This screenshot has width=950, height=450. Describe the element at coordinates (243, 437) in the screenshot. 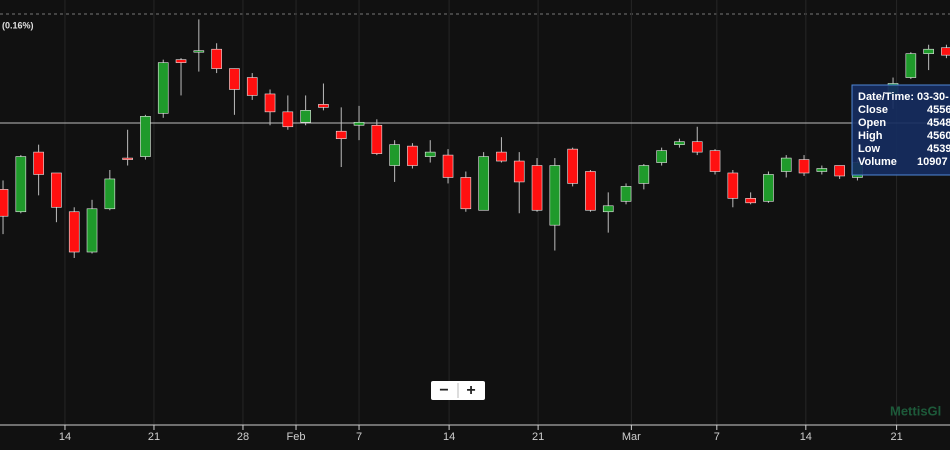

I see `x-tick-label: 28` at that location.